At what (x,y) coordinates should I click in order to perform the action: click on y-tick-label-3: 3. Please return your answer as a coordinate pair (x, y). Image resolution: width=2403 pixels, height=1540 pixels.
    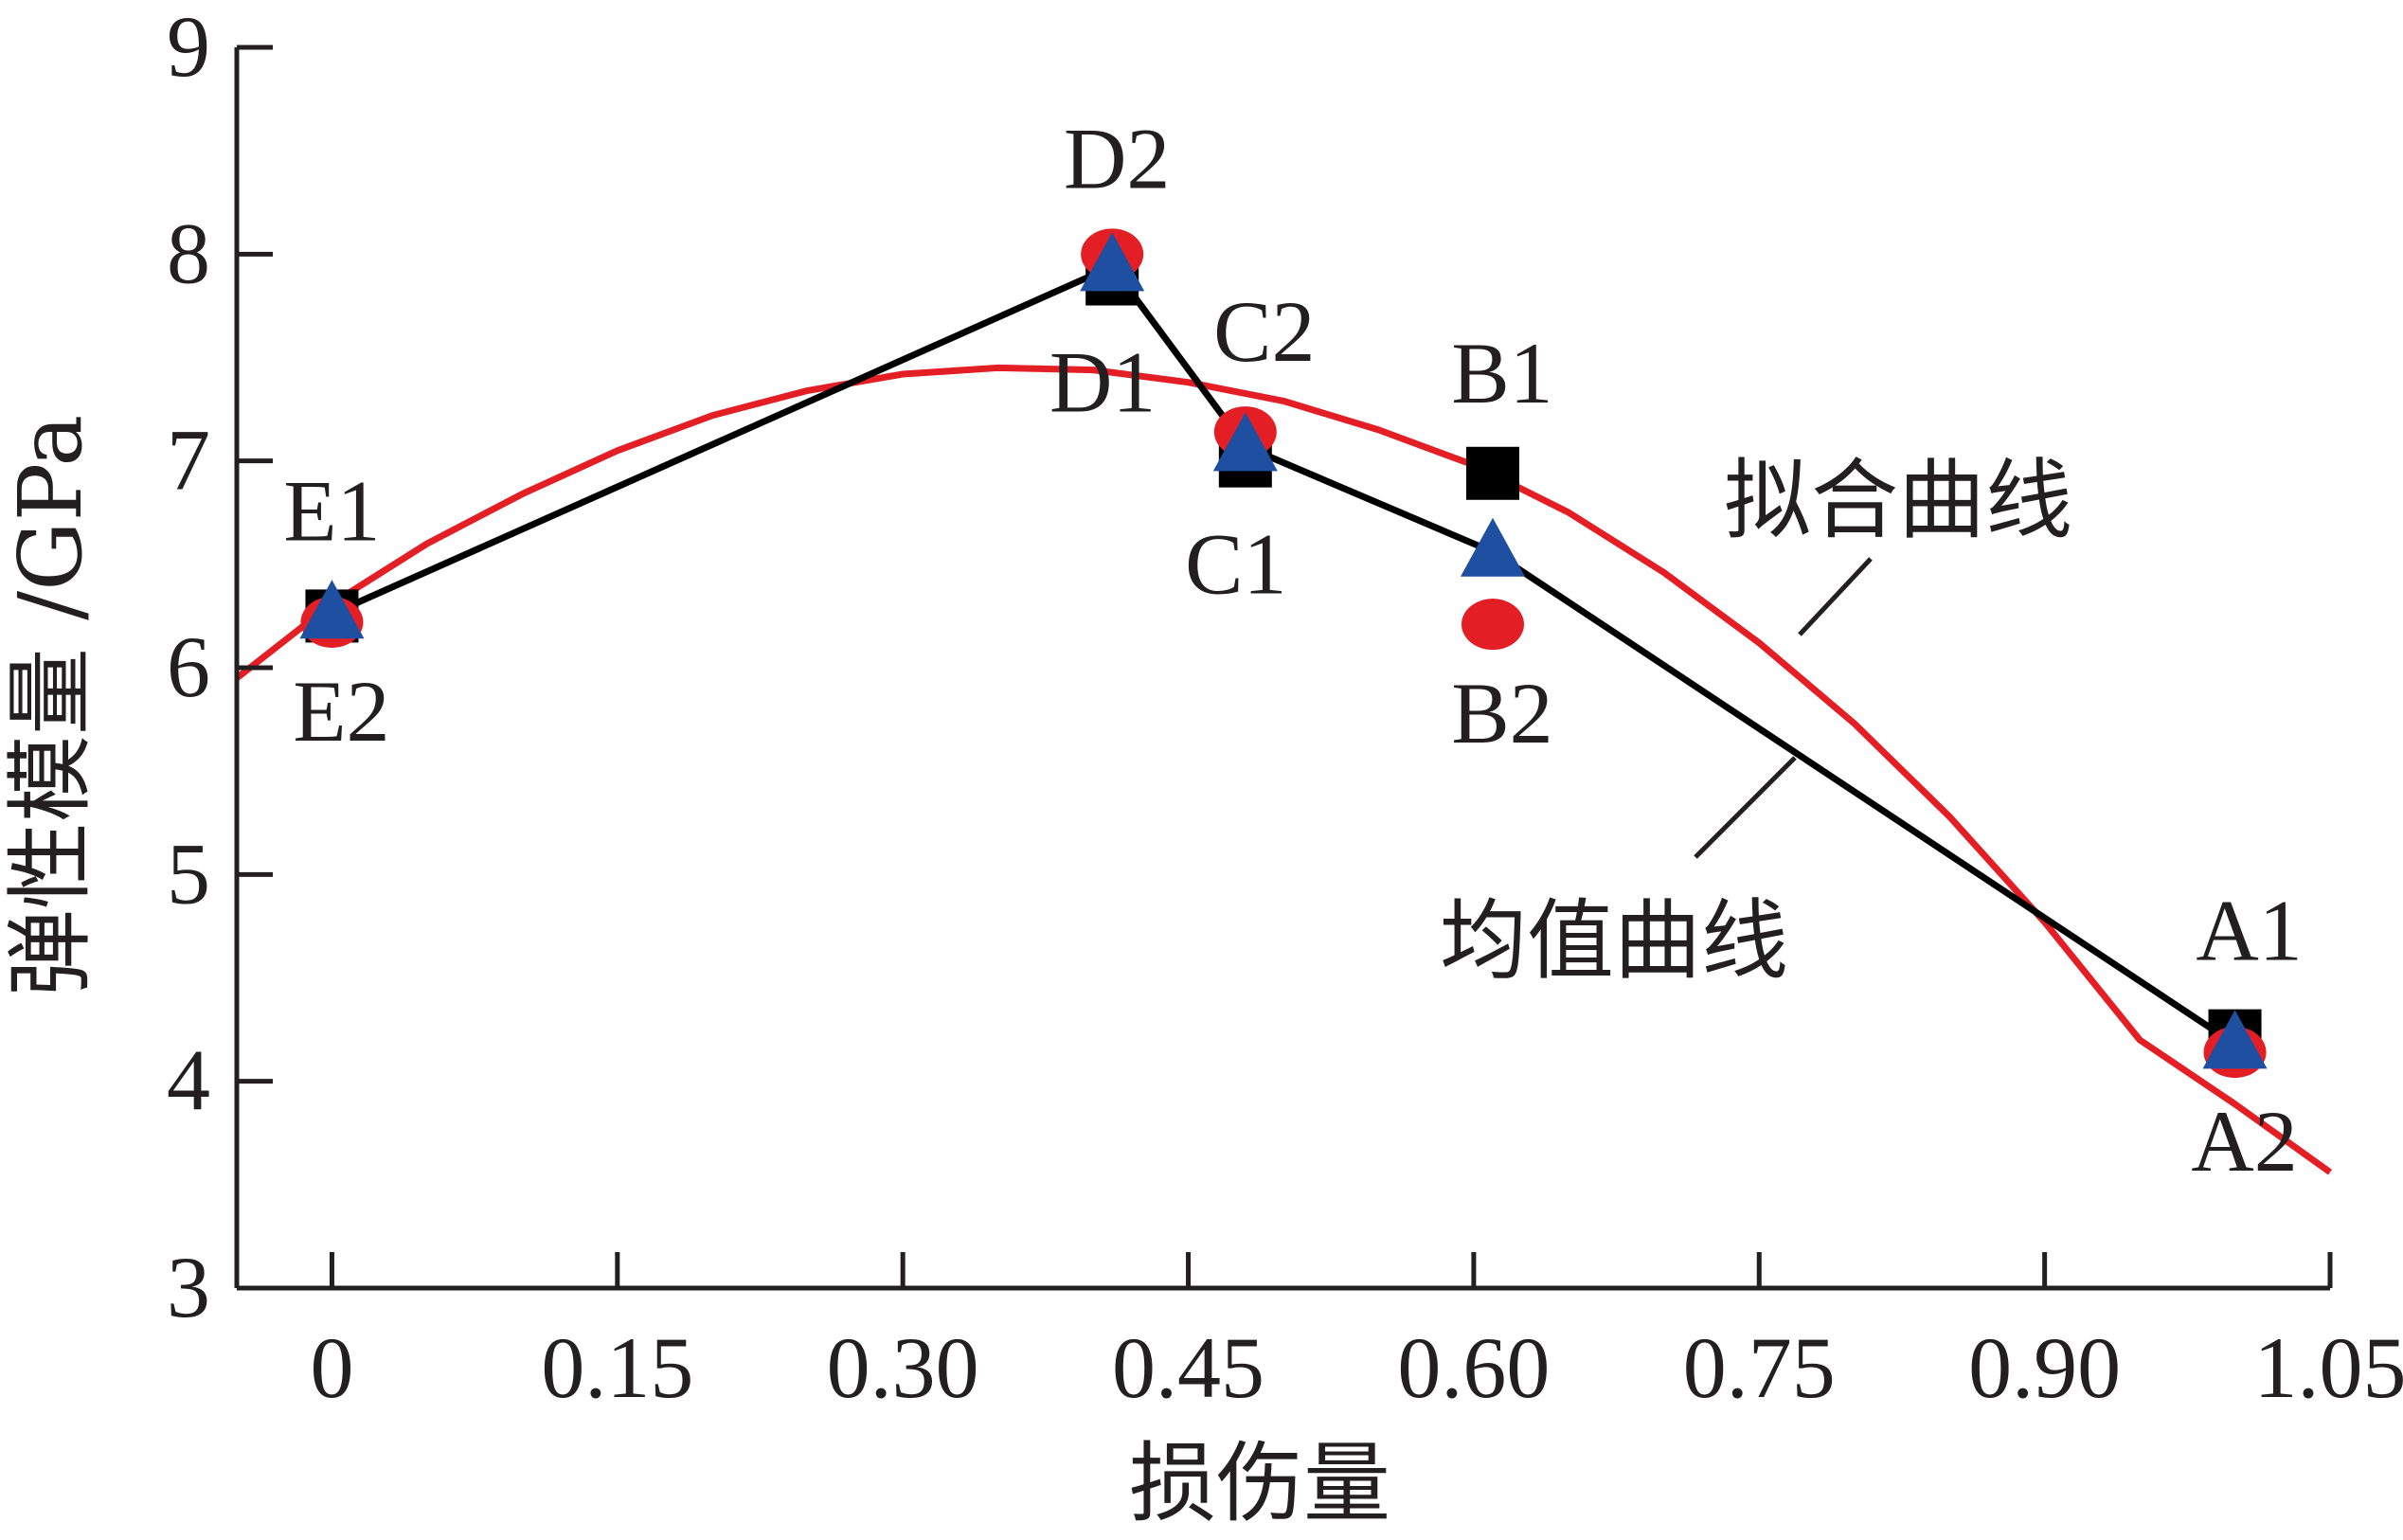
    Looking at the image, I should click on (188, 1287).